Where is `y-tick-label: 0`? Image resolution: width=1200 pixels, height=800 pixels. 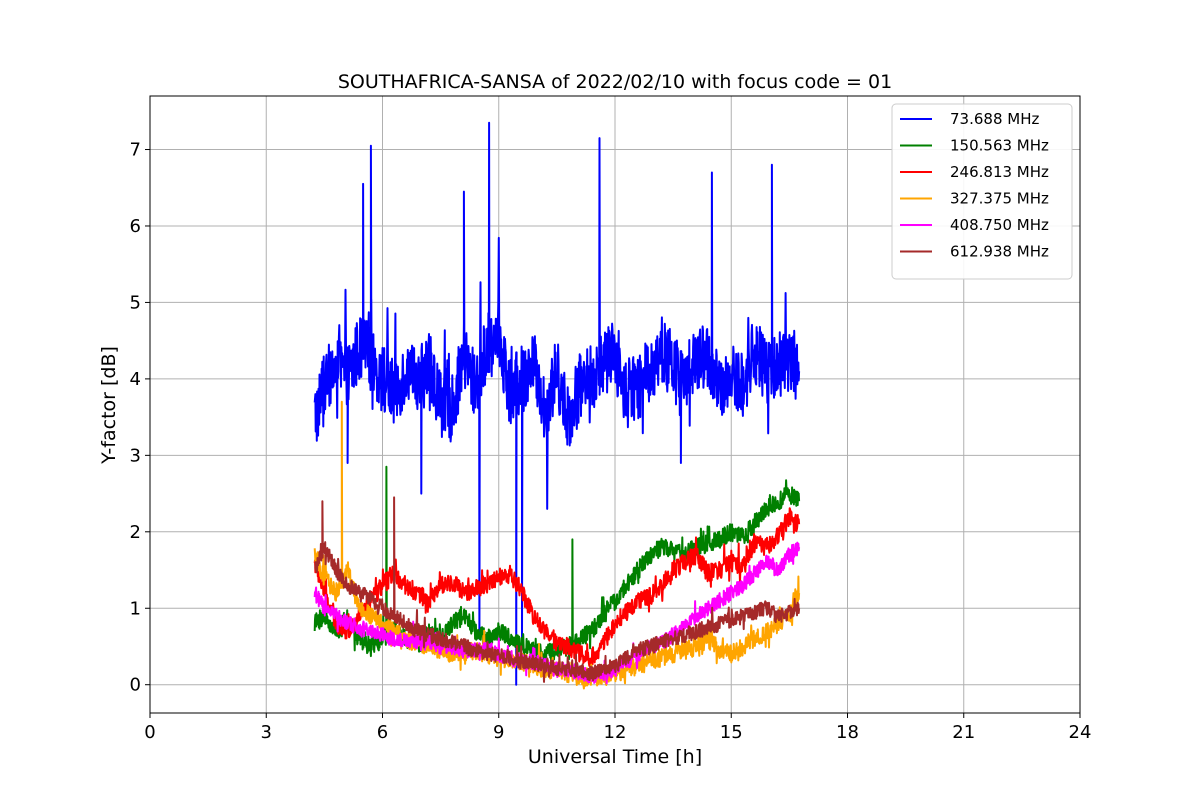 y-tick-label: 0 is located at coordinates (135, 685).